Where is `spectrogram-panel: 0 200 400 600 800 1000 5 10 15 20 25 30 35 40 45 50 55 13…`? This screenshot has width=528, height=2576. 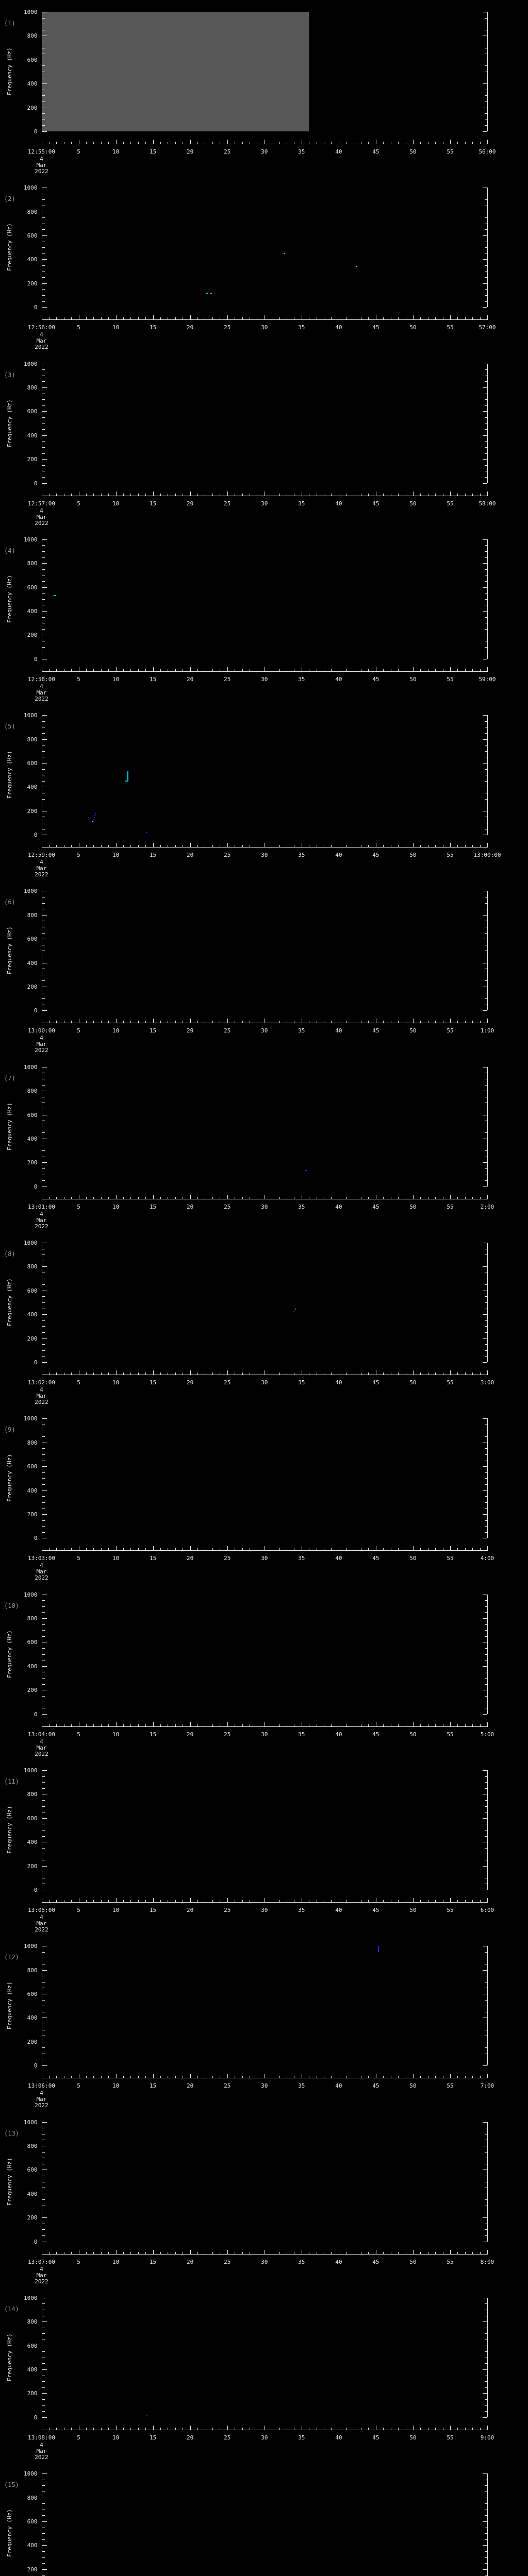
spectrogram-panel: 0 200 400 600 800 1000 5 10 15 20 25 30 35 40 45 50 55 13… is located at coordinates (264, 2198).